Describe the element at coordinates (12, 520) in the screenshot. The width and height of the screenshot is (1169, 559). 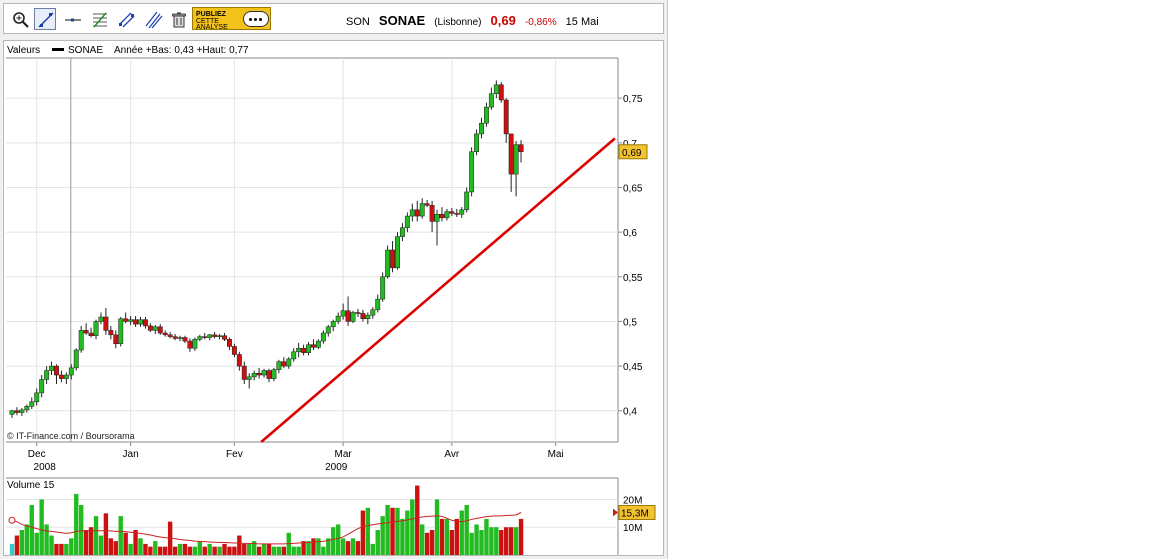
I see `ma-start-marker` at that location.